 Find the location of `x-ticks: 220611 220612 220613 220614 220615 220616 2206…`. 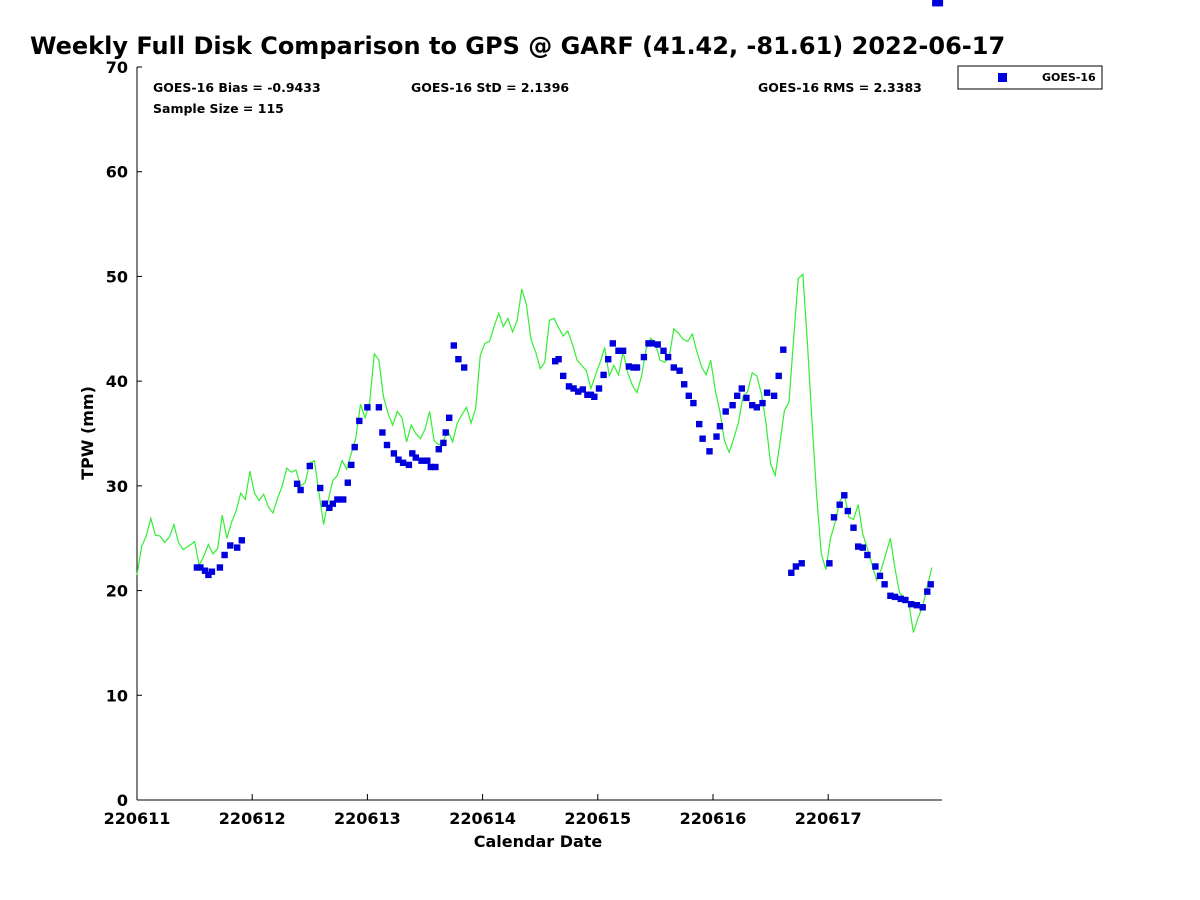

x-ticks: 220611 220612 220613 220614 220615 220616 2206… is located at coordinates (483, 811).